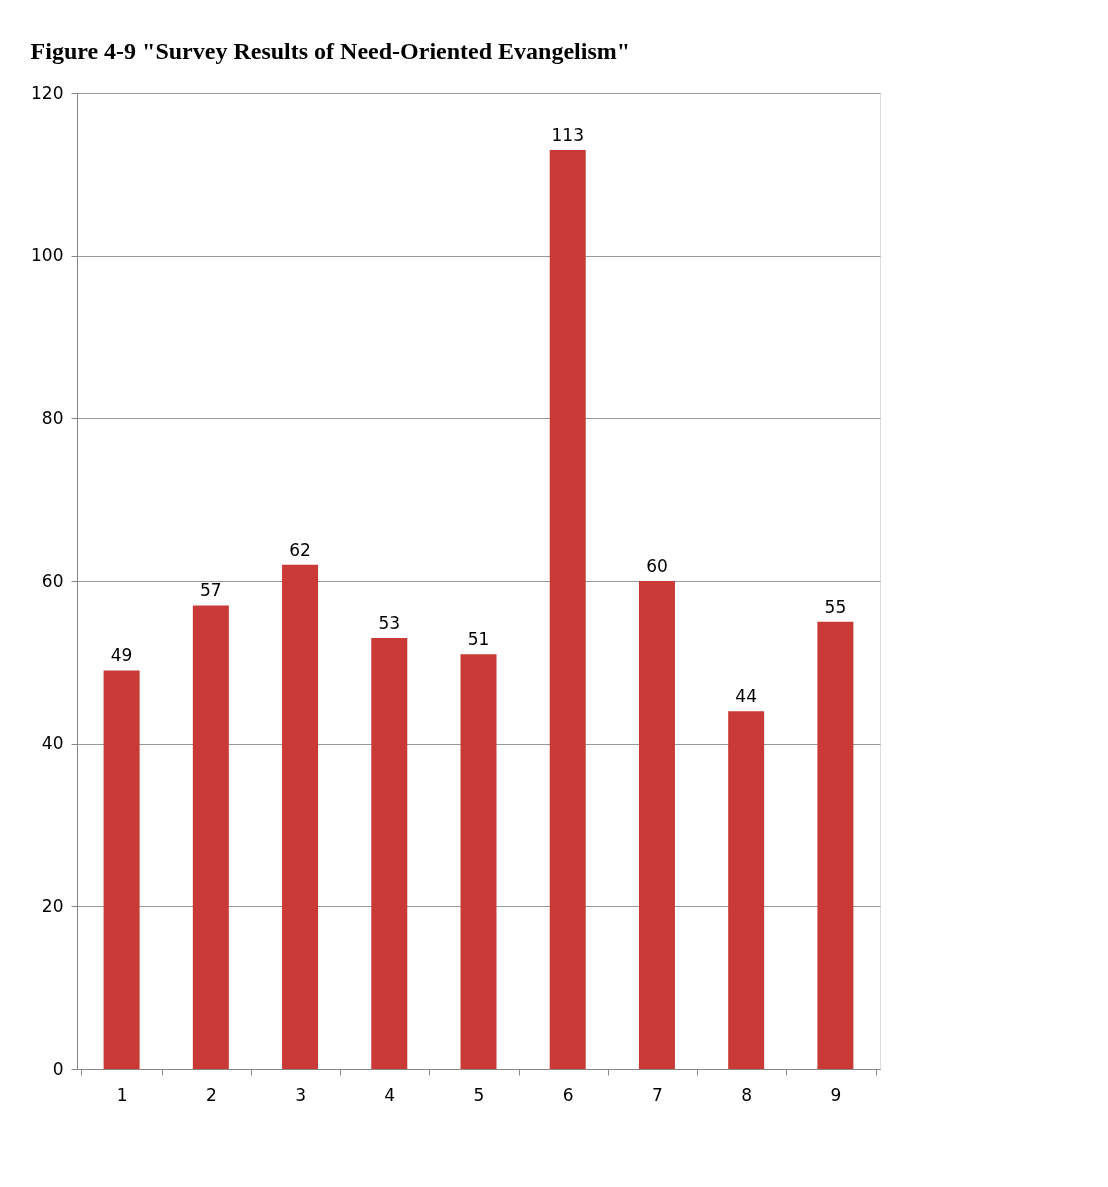 The image size is (1108, 1187). I want to click on data-label: 57, so click(211, 590).